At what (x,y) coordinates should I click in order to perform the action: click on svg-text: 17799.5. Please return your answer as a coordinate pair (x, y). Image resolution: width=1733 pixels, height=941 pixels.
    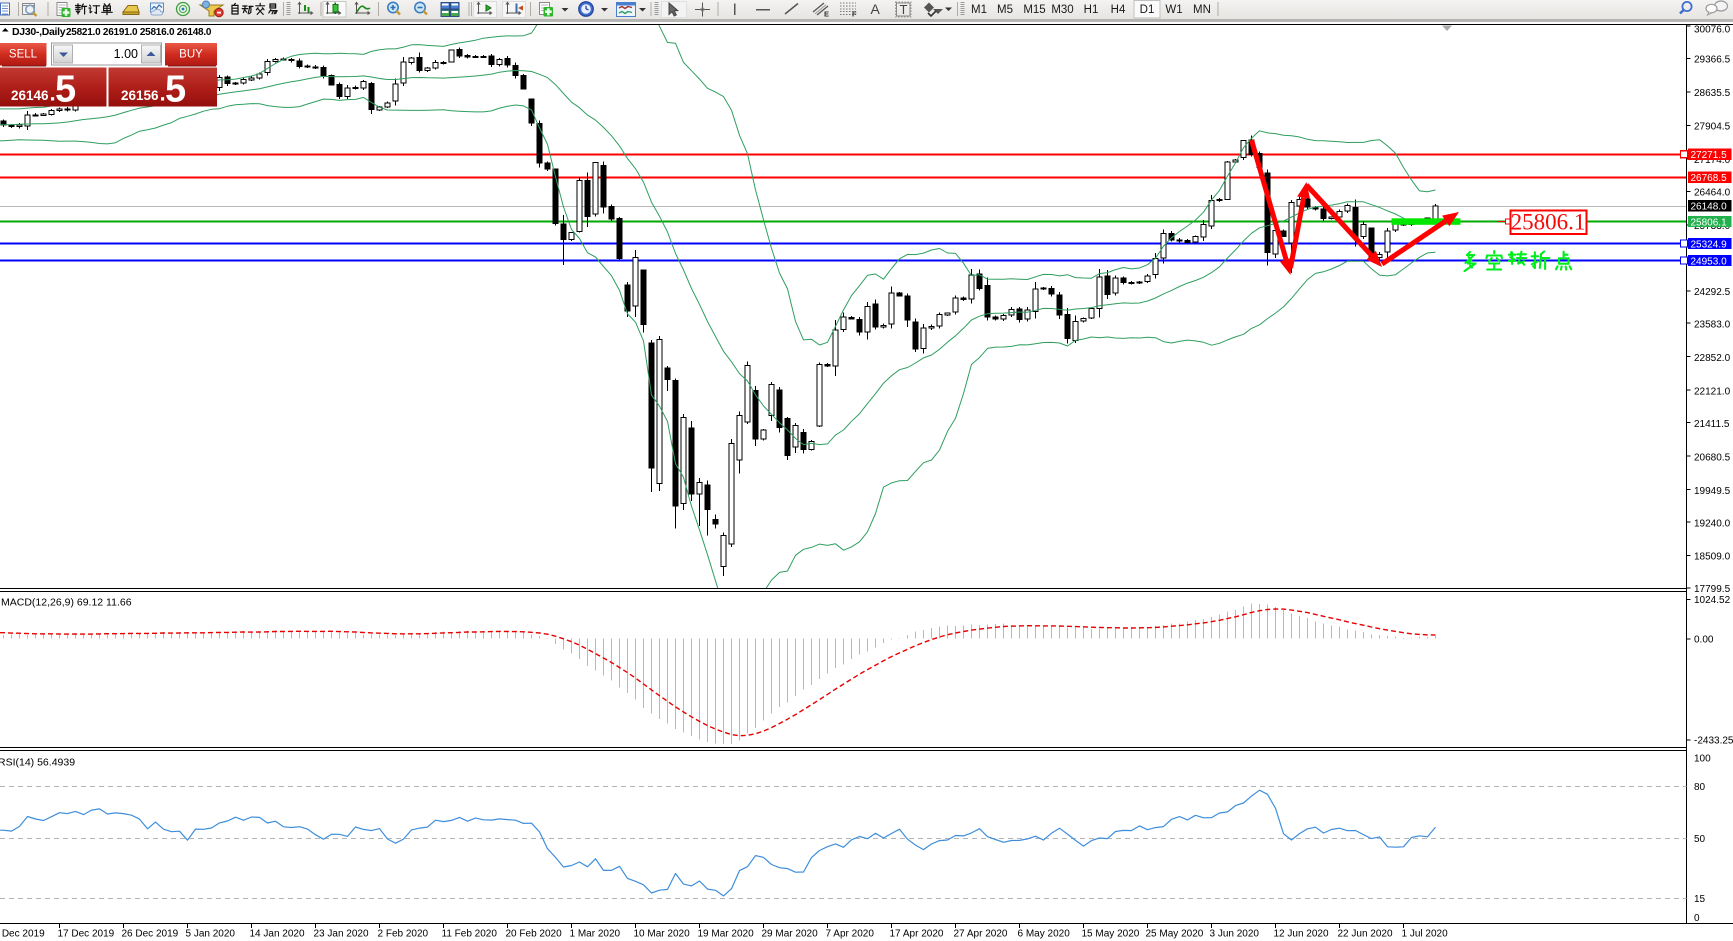
    Looking at the image, I should click on (1712, 589).